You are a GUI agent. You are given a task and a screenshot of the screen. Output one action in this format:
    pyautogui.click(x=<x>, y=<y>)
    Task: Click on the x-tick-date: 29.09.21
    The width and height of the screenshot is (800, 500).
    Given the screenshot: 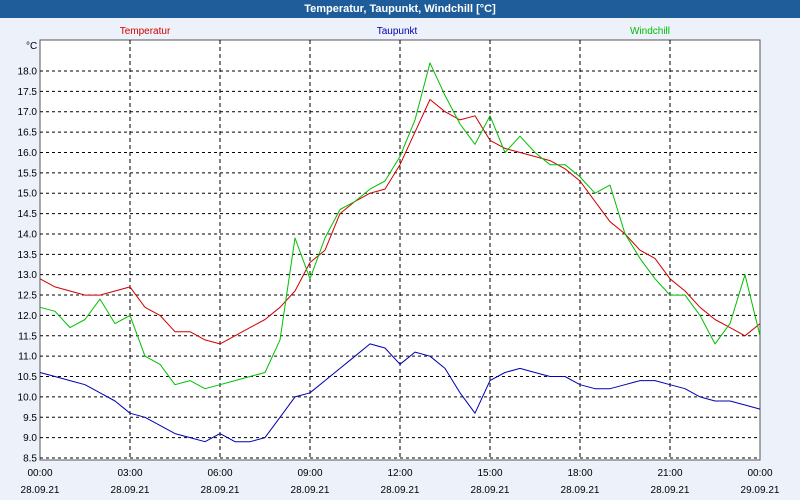 What is the action you would take?
    pyautogui.click(x=760, y=490)
    